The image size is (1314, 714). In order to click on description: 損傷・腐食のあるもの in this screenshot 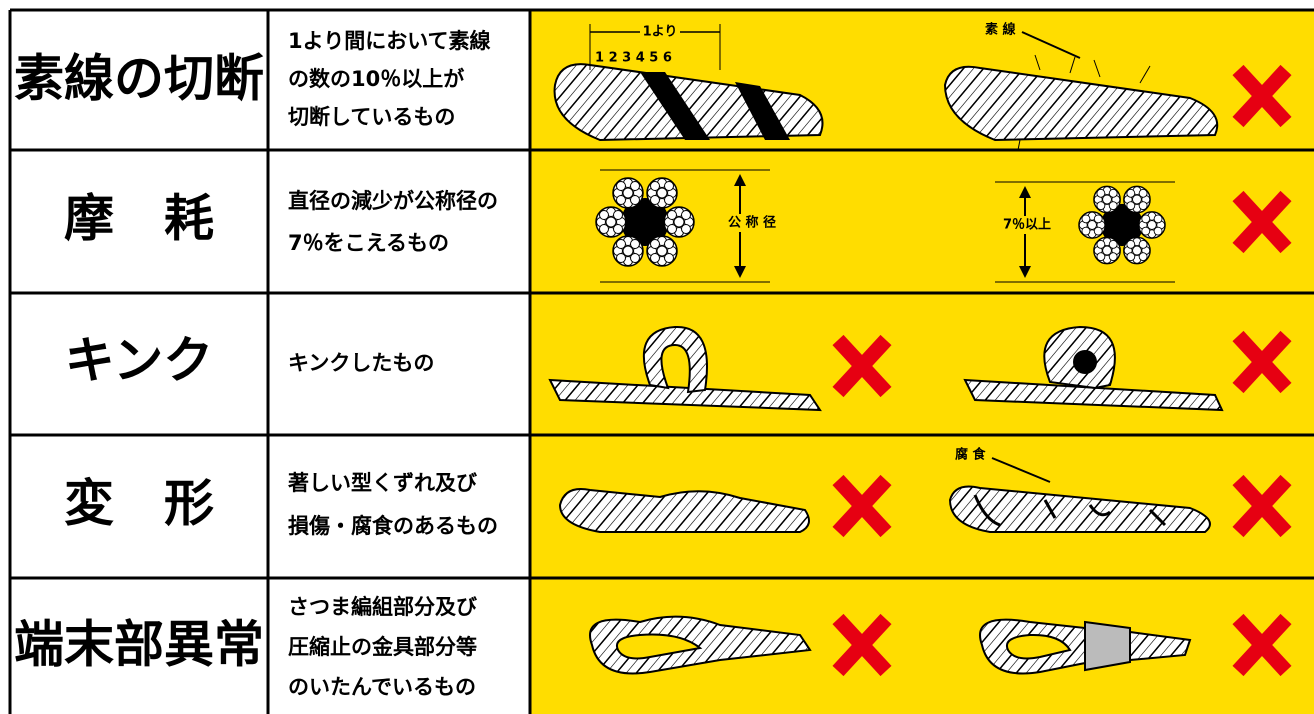, I will do `click(393, 526)`.